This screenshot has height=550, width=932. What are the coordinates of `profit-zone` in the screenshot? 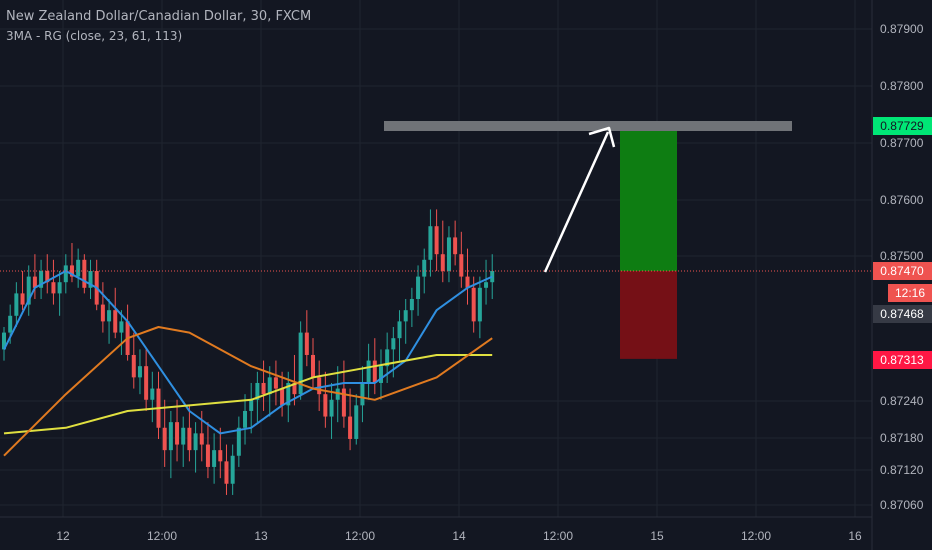 It's located at (648, 198).